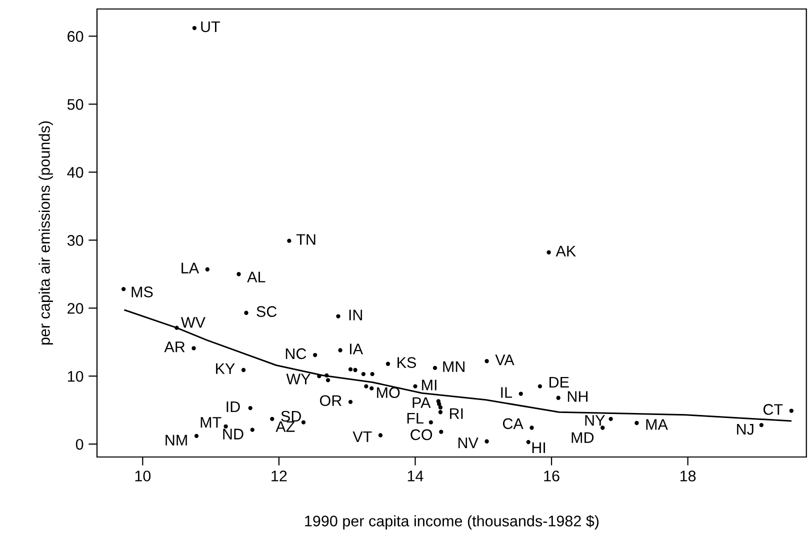 This screenshot has width=808, height=552. Describe the element at coordinates (331, 400) in the screenshot. I see `annotation: OR` at that location.